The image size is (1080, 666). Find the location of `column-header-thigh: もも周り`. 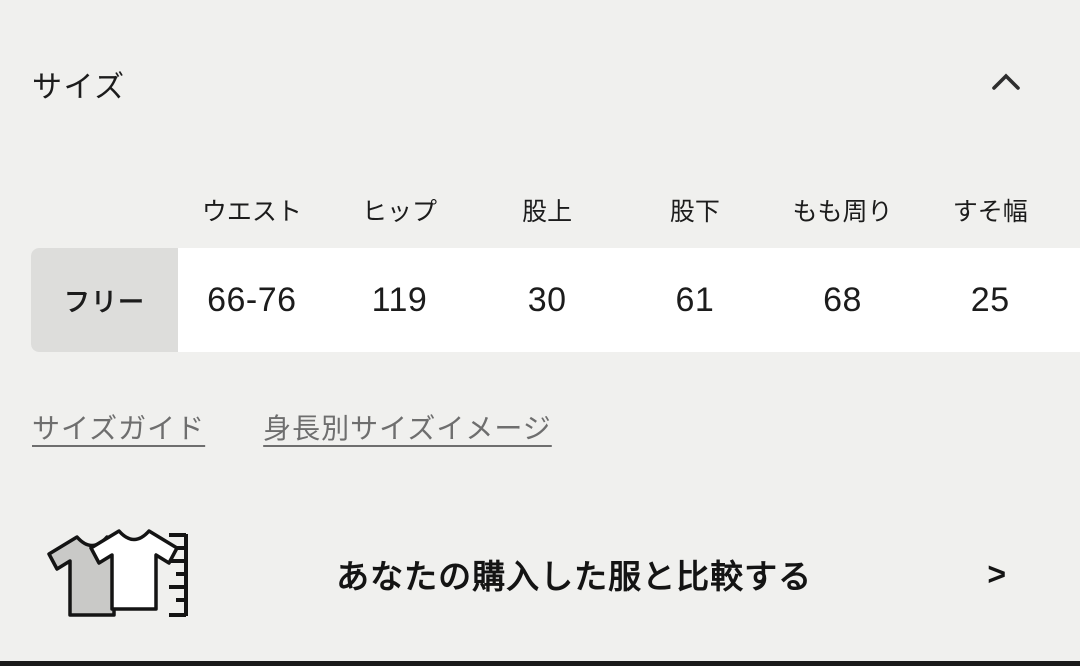

column-header-thigh: もも周り is located at coordinates (842, 212).